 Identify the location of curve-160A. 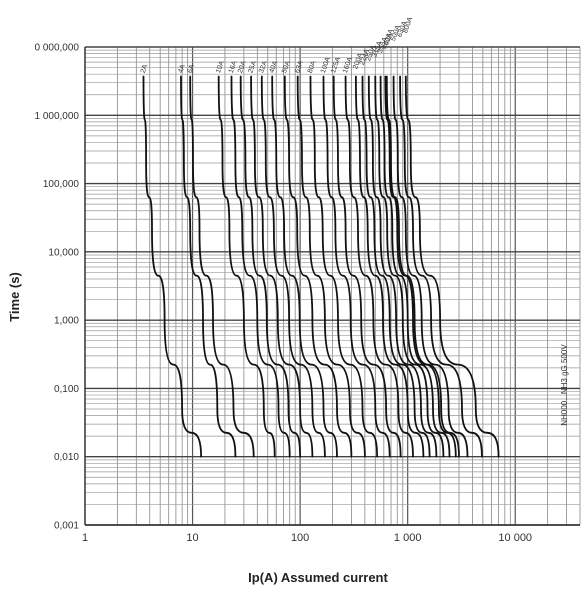
(379, 266).